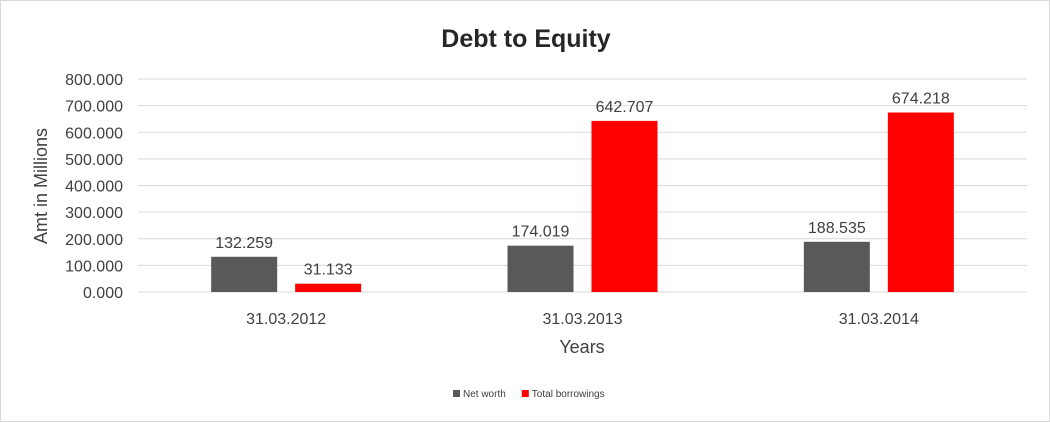 This screenshot has height=423, width=1050. Describe the element at coordinates (879, 319) in the screenshot. I see `x-tick-label: 31.03.2014` at that location.